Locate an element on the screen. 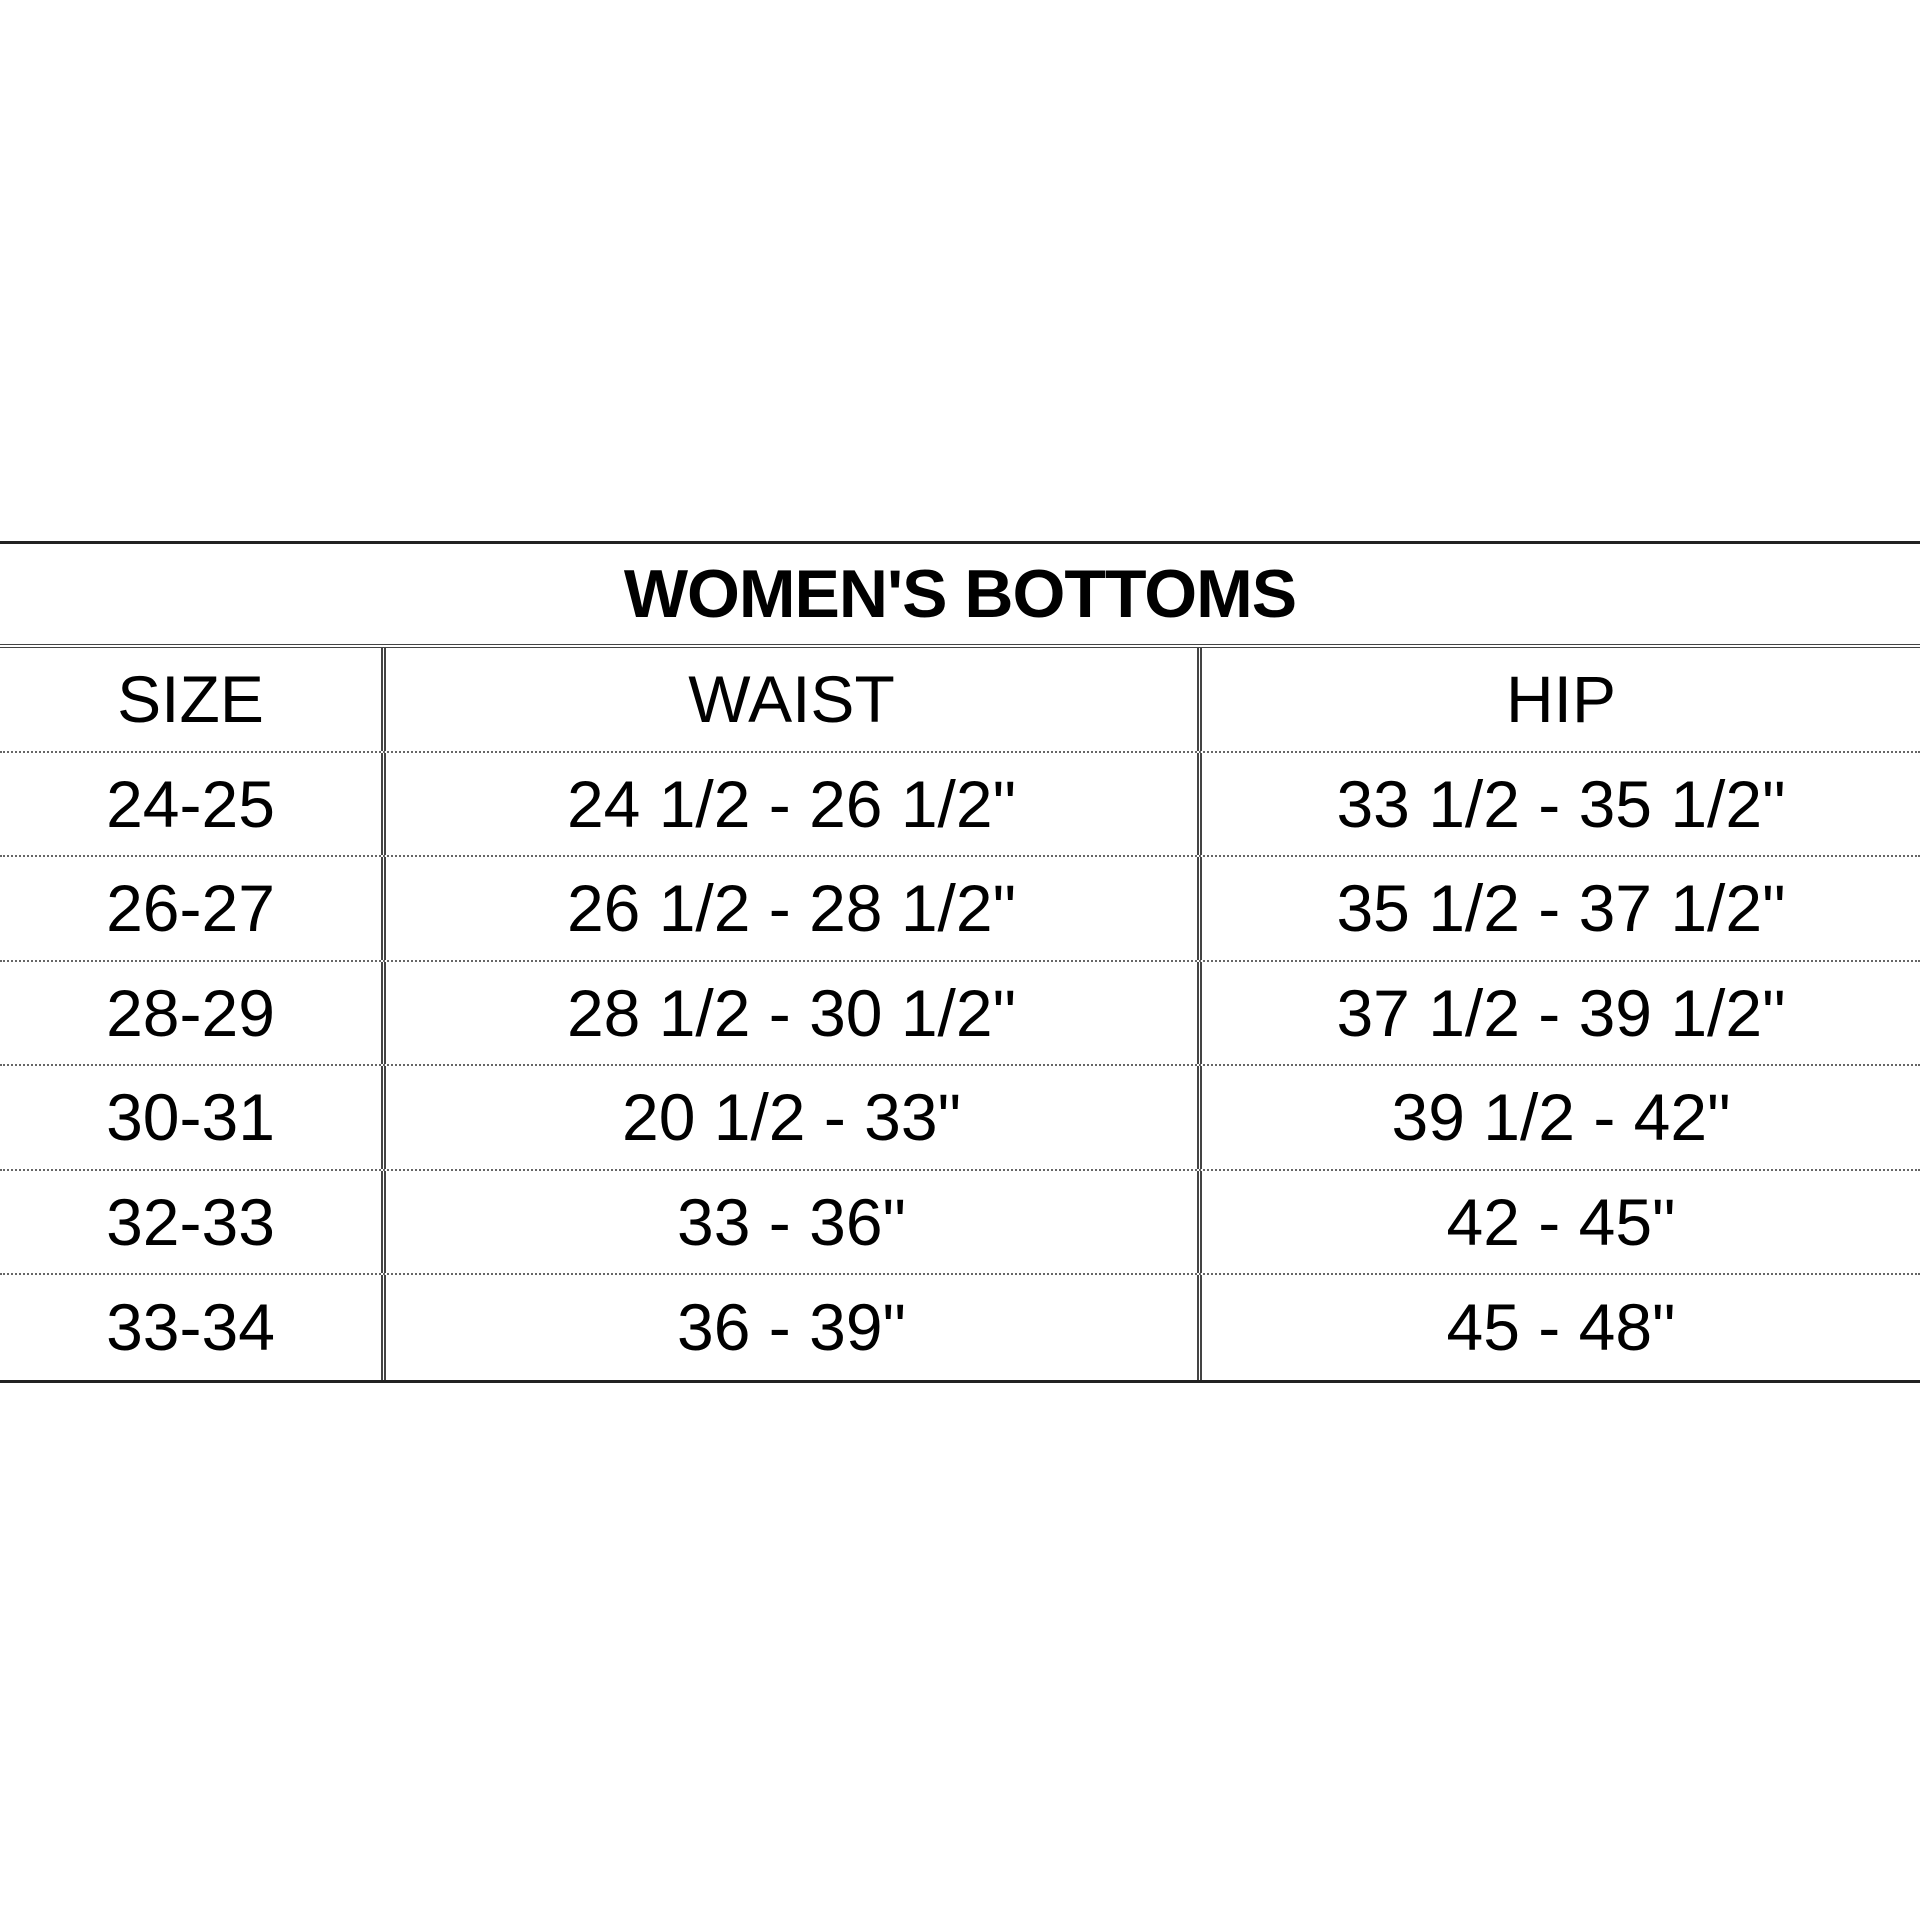  hip-cell: 39 1/2 - 42" is located at coordinates (1561, 1117).